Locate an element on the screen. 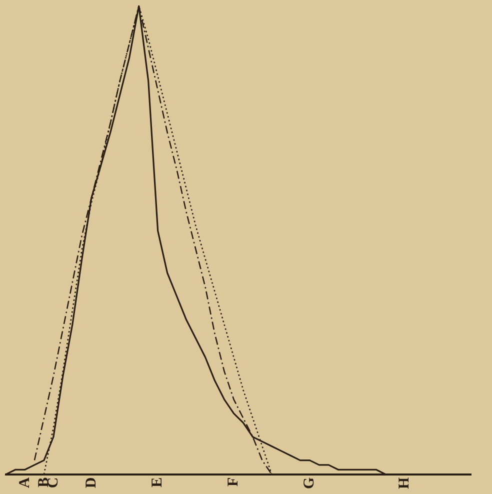 This screenshot has width=492, height=494. x-tick-label: F is located at coordinates (234, 482).